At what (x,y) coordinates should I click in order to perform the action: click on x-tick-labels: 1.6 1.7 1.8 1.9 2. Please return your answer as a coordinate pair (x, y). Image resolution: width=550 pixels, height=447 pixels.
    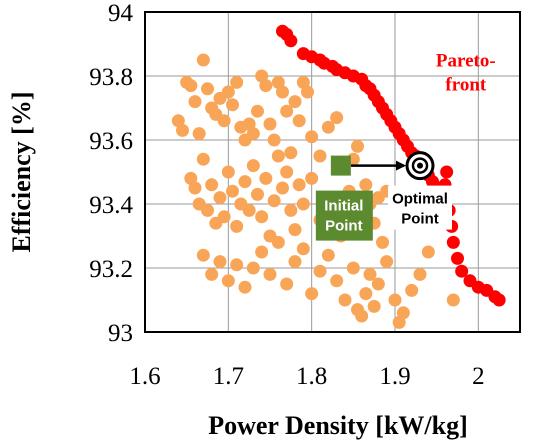
    Looking at the image, I should click on (306, 376).